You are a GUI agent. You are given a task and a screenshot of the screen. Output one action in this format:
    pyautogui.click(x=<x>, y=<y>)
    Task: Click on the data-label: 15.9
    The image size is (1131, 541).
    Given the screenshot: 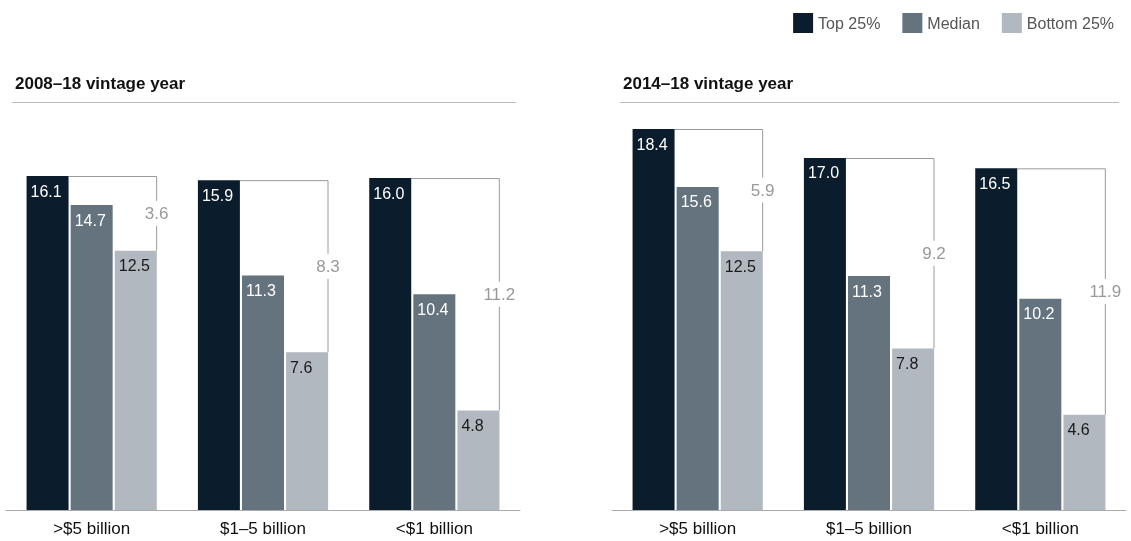 What is the action you would take?
    pyautogui.click(x=217, y=195)
    